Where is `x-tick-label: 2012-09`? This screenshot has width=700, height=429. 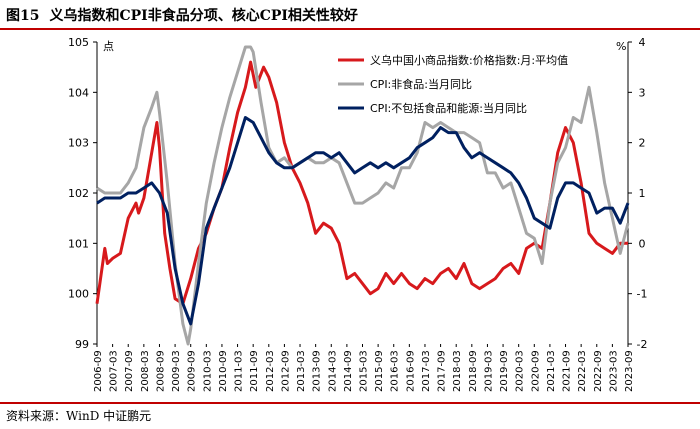
x-tick-label: 2012-09 is located at coordinates (285, 371).